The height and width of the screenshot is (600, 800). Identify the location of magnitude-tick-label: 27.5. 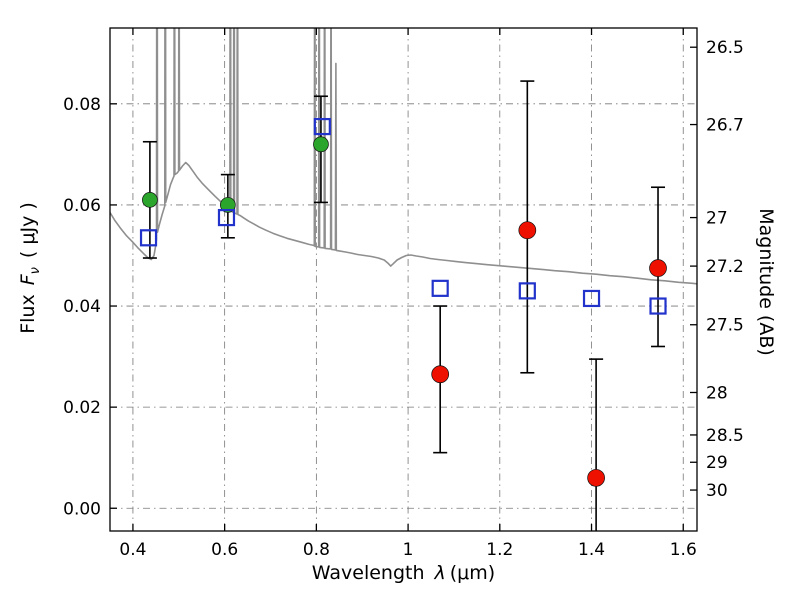
(725, 326).